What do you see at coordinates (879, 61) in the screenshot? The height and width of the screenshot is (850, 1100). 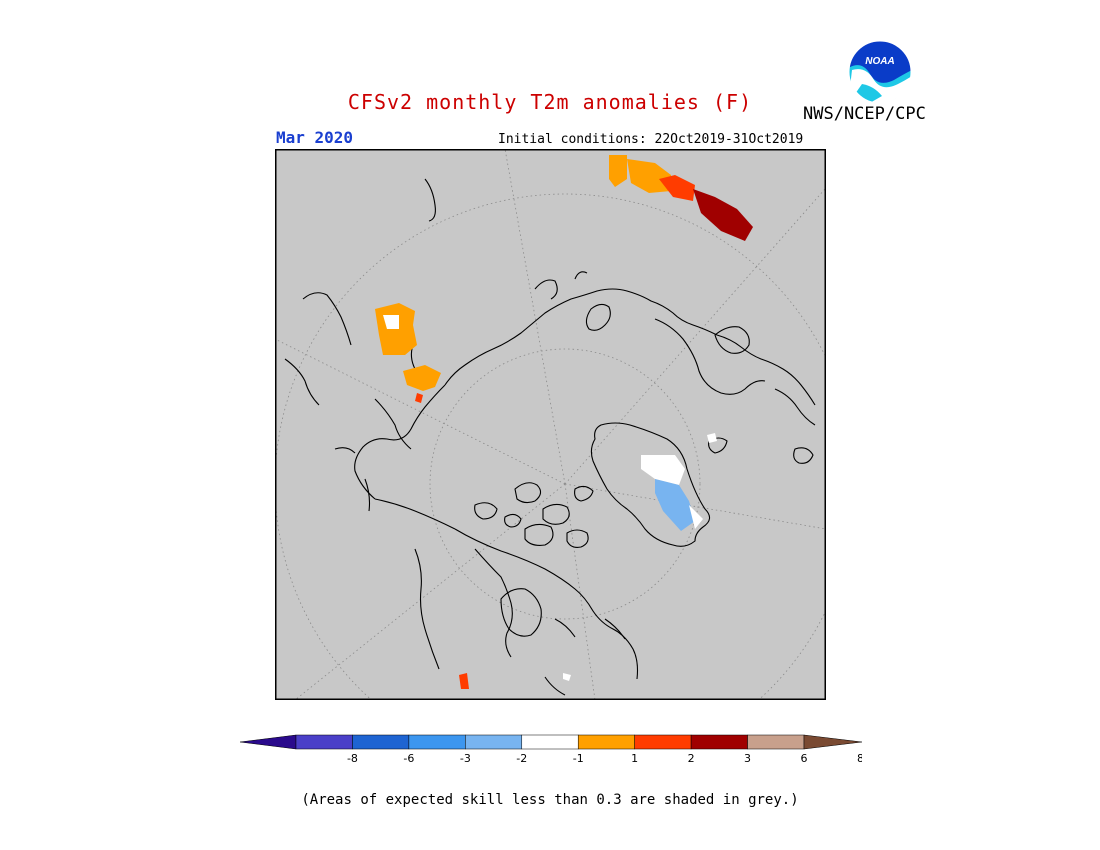 I see `logo-text: NOAA` at bounding box center [879, 61].